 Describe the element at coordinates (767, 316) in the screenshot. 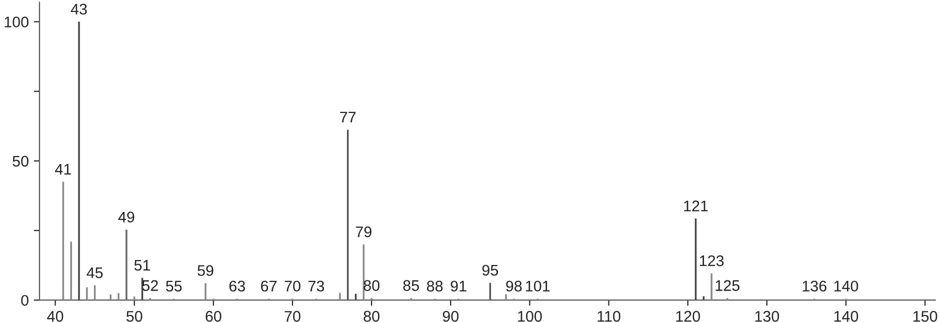

I see `x-tick-label: 130` at that location.